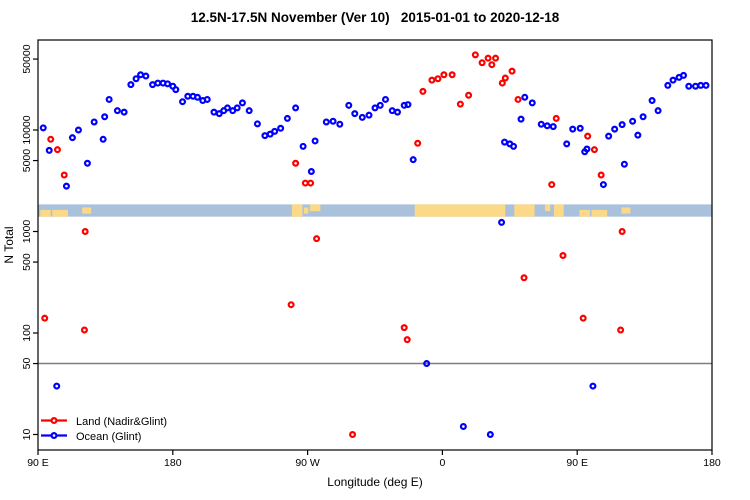 This screenshot has width=750, height=500. Describe the element at coordinates (27, 161) in the screenshot. I see `y-axis-tick-label: 5000` at that location.